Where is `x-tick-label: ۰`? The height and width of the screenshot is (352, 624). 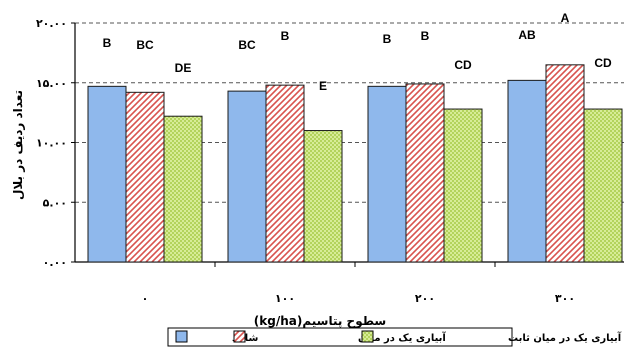 x-tick-label: ۰ is located at coordinates (145, 298).